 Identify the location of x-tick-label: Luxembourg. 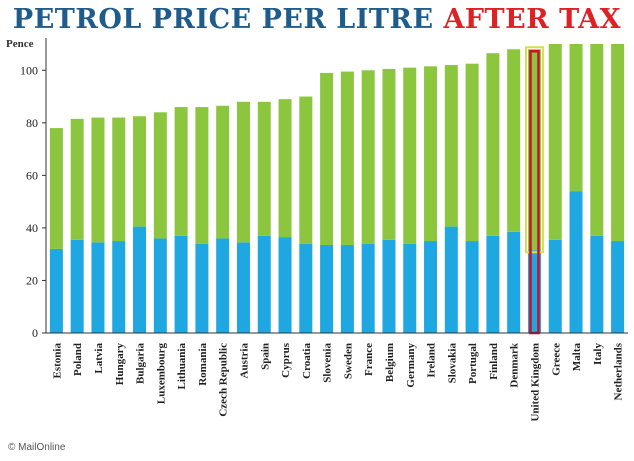
(161, 374).